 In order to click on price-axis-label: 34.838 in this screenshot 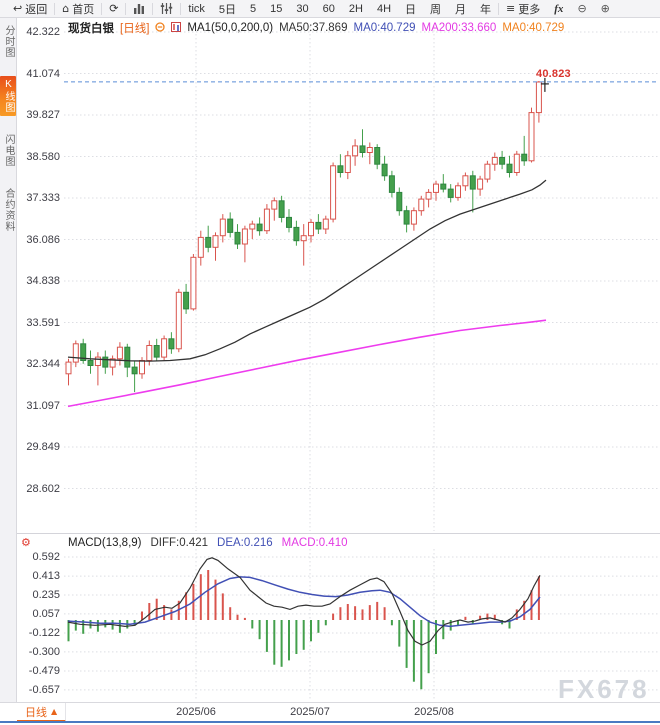, I will do `click(43, 281)`.